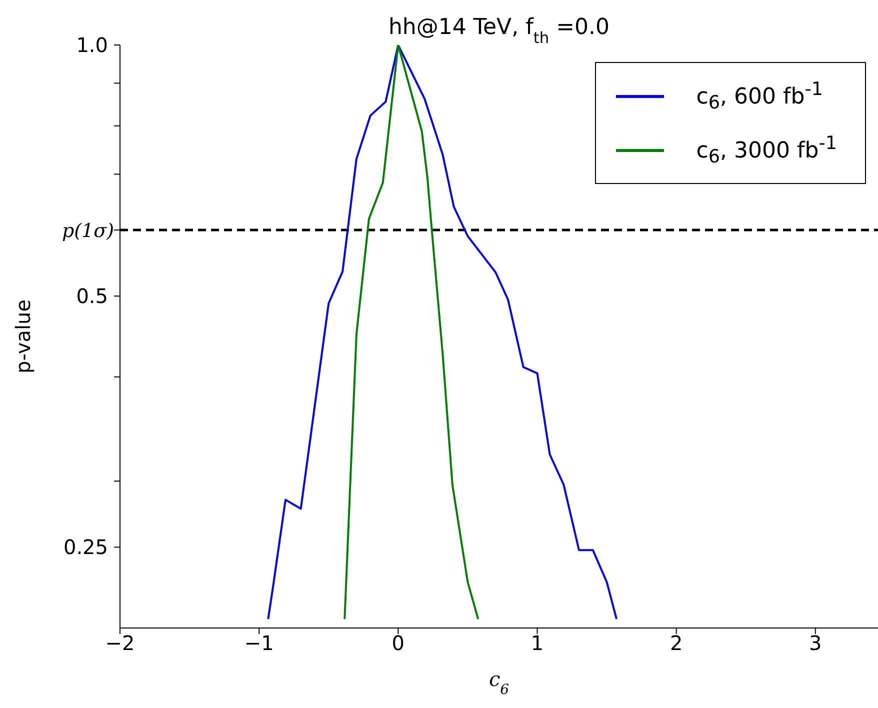 This screenshot has width=878, height=708. Describe the element at coordinates (88, 231) in the screenshot. I see `ref-line-label: p(1σ)` at that location.